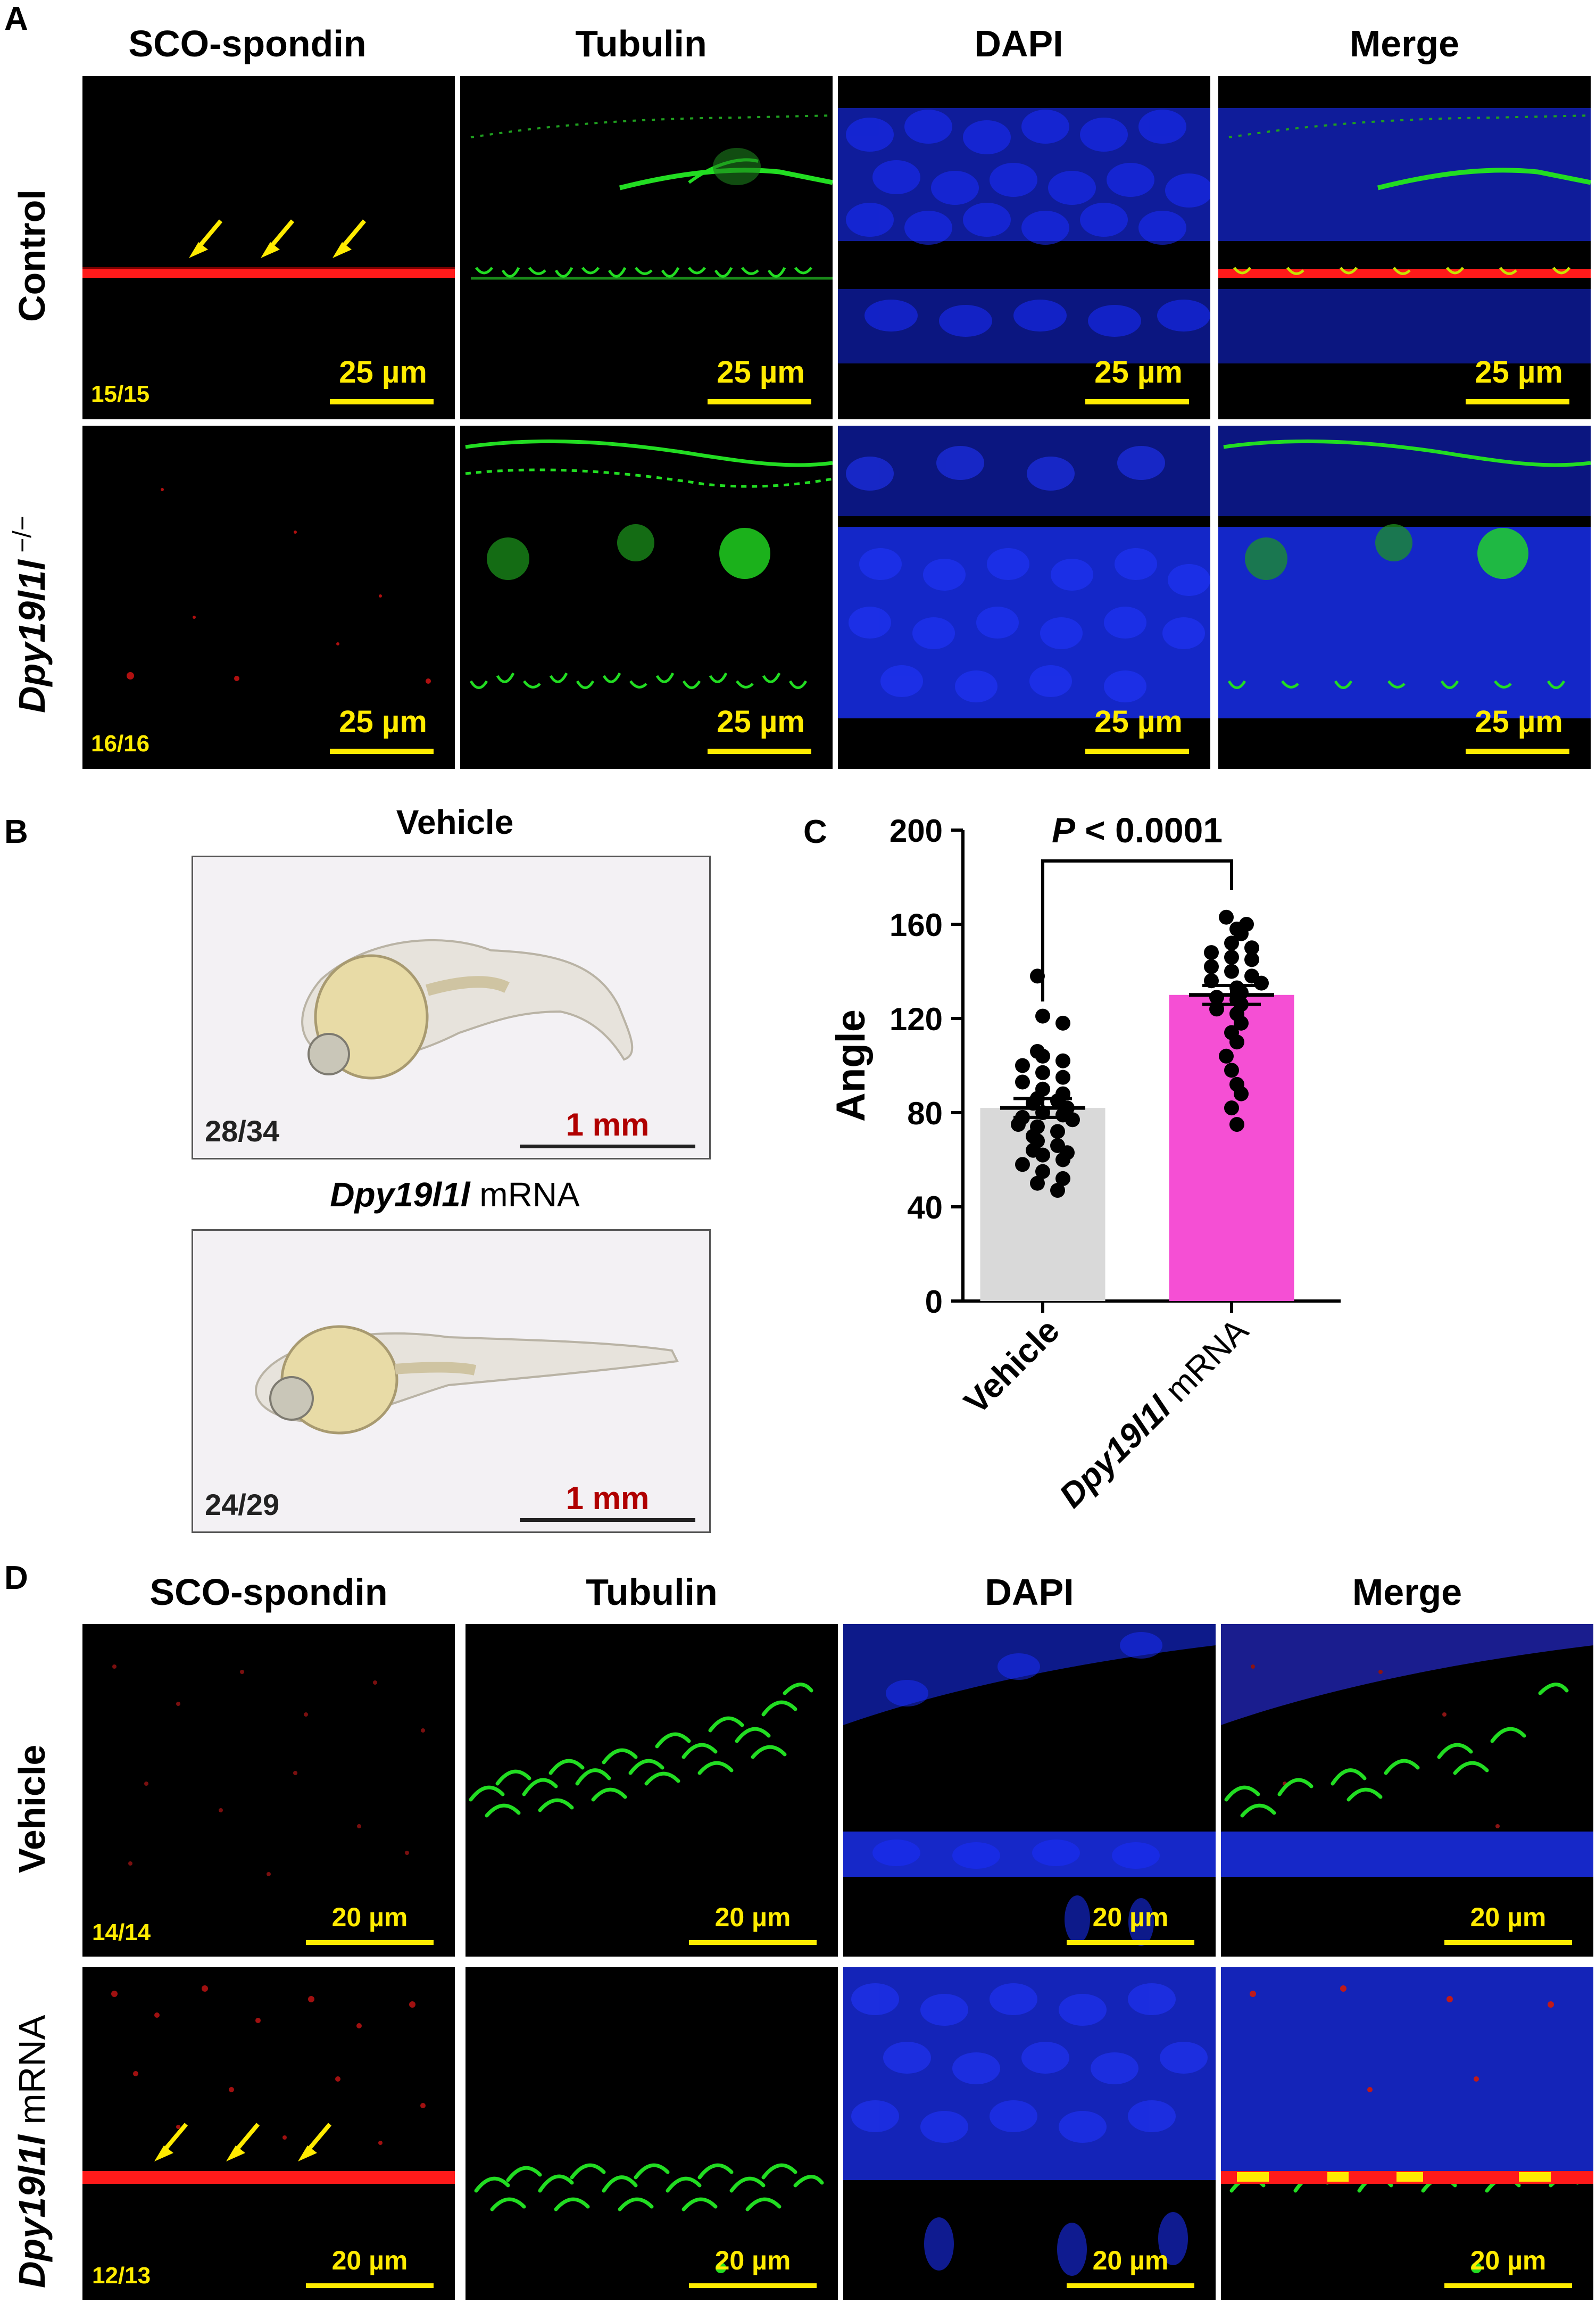 This screenshot has width=1596, height=2303. I want to click on x-tick-label: Dpy19l1l mRNA, so click(1154, 1413).